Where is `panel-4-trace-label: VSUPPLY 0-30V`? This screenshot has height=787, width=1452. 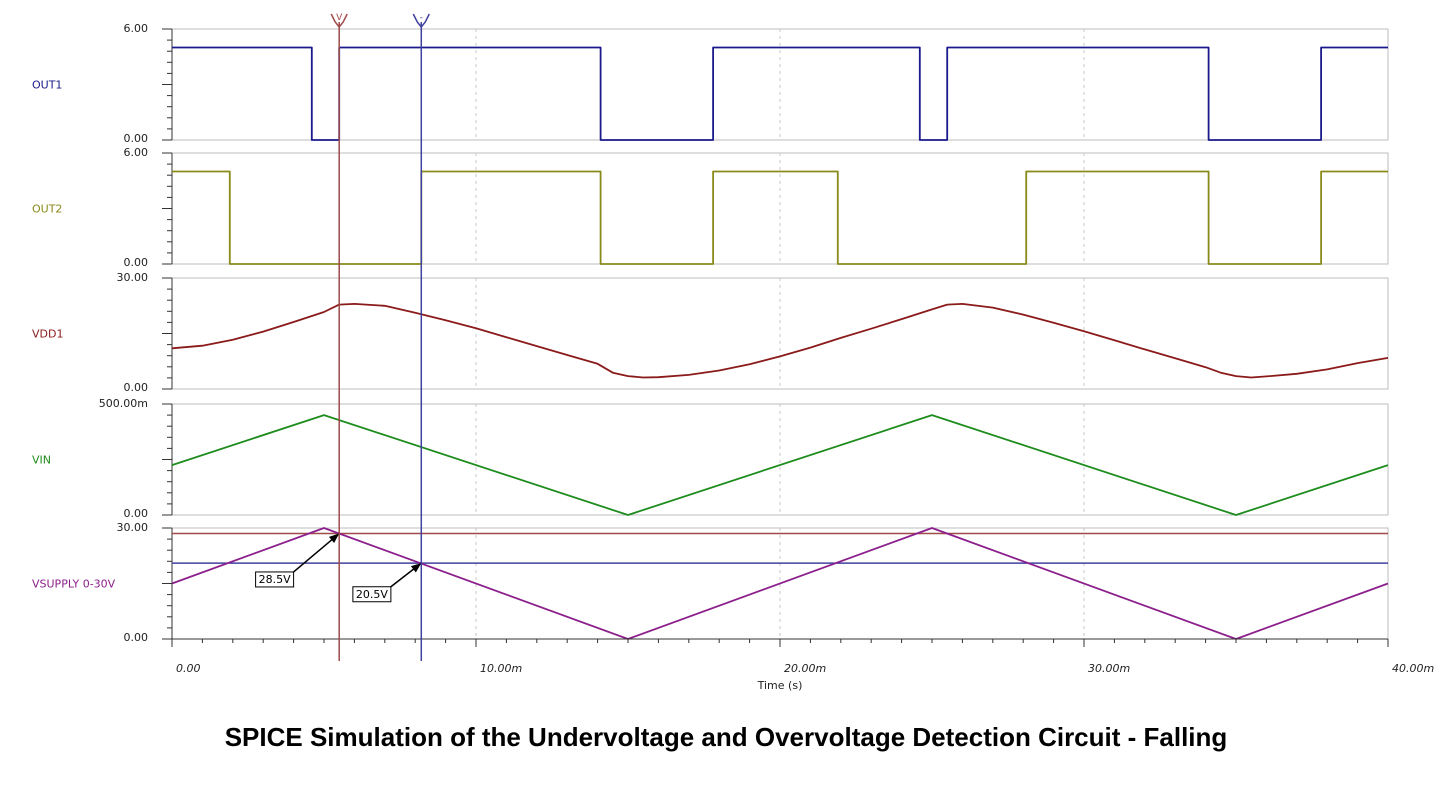 panel-4-trace-label: VSUPPLY 0-30V is located at coordinates (74, 584).